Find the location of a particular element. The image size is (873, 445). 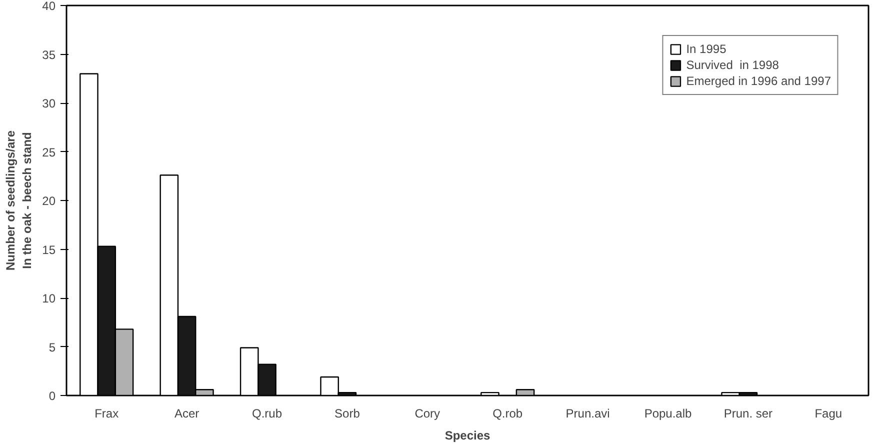

y-tick-label: 20 is located at coordinates (49, 201).